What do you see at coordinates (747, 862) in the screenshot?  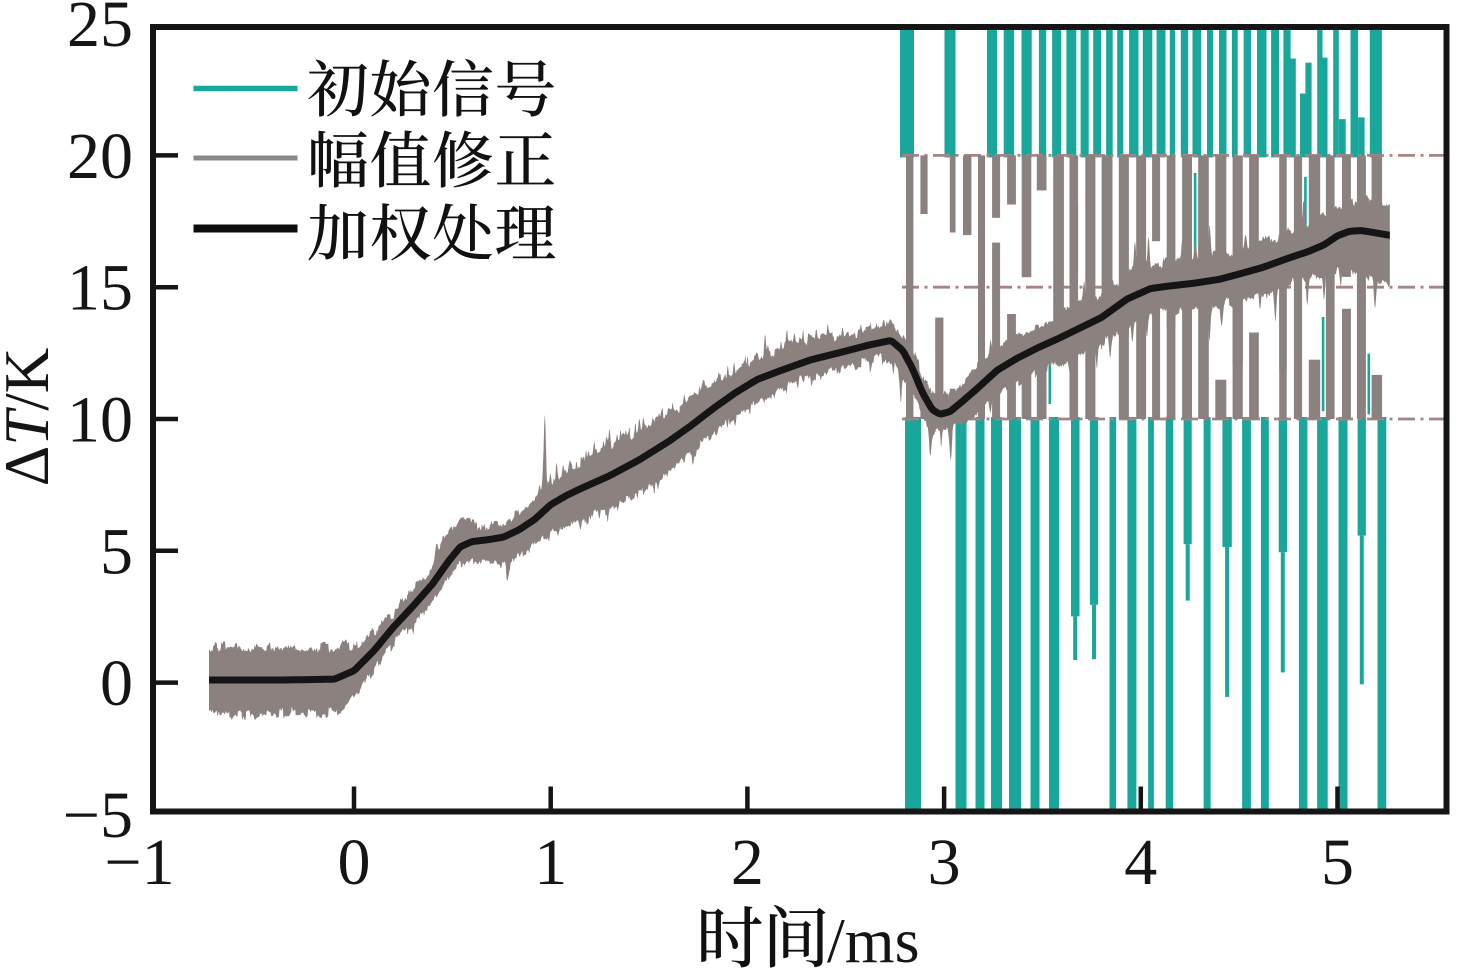 I see `svg-text: 2` at bounding box center [747, 862].